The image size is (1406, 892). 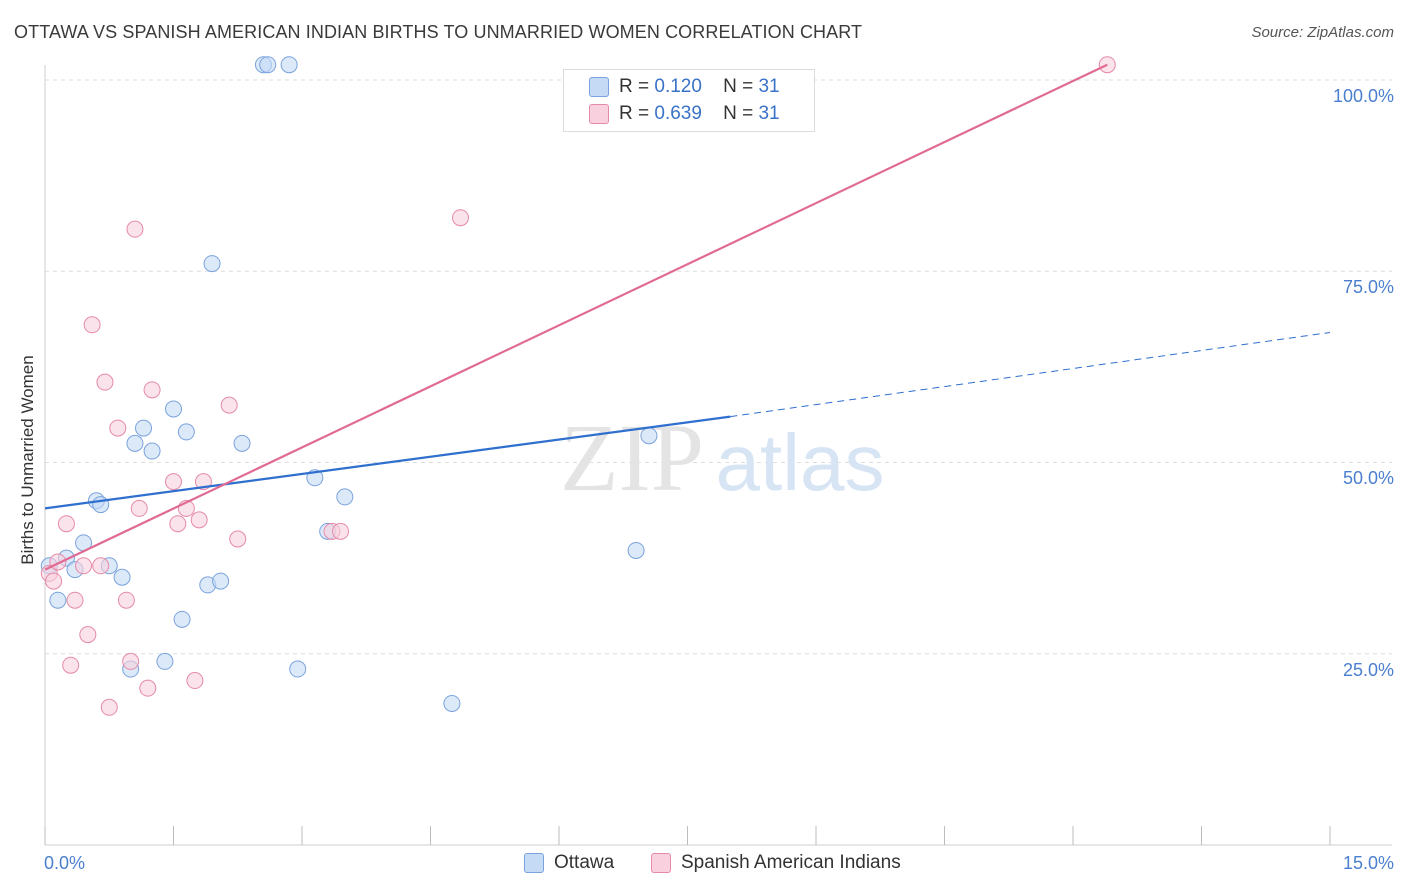 What do you see at coordinates (65, 863) in the screenshot?
I see `x-tick-label: 0.0%` at bounding box center [65, 863].